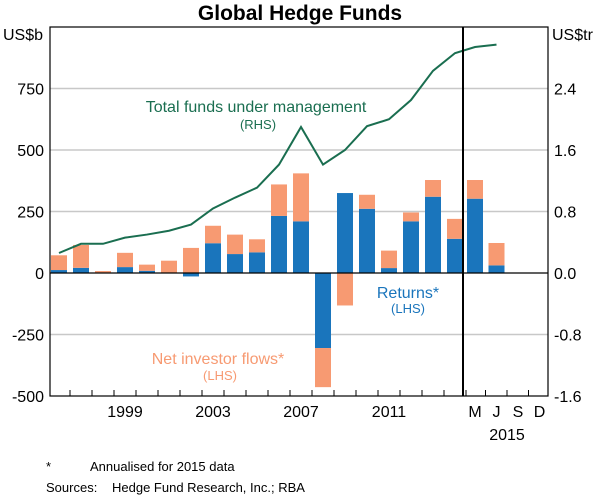  I want to click on left-tick-label: -250, so click(28, 336).